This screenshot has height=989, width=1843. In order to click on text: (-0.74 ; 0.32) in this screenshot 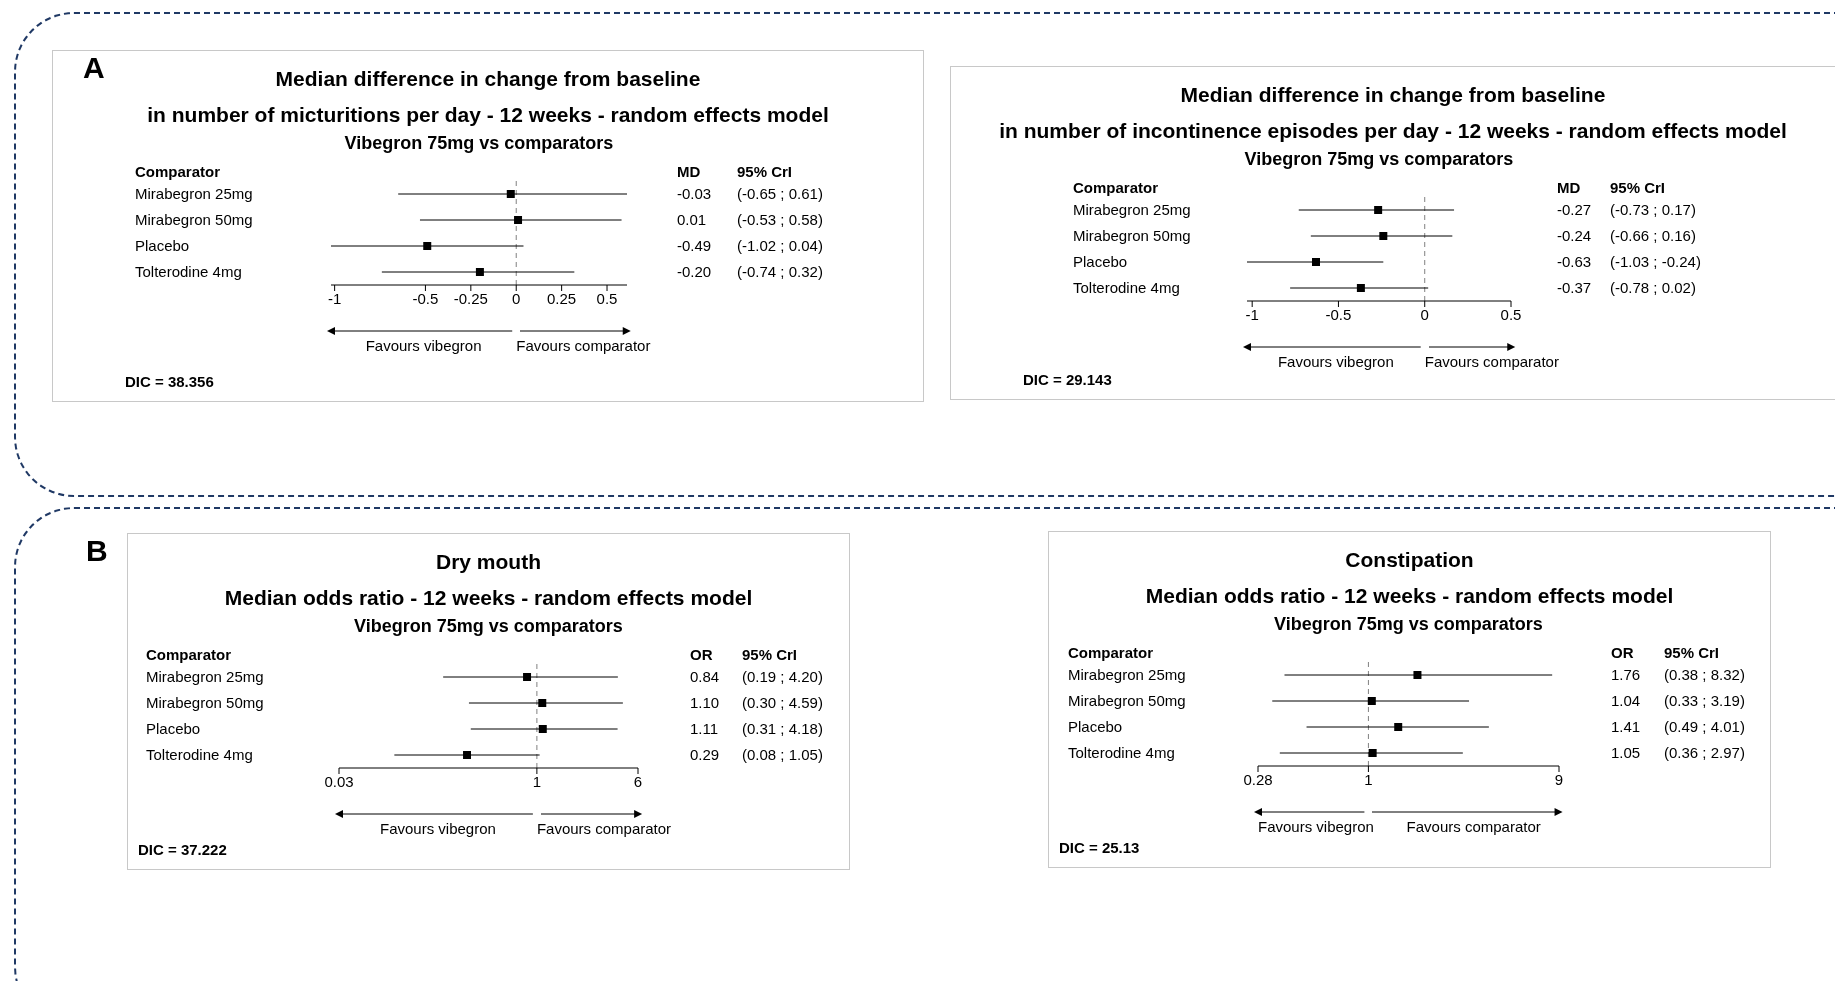, I will do `click(780, 271)`.